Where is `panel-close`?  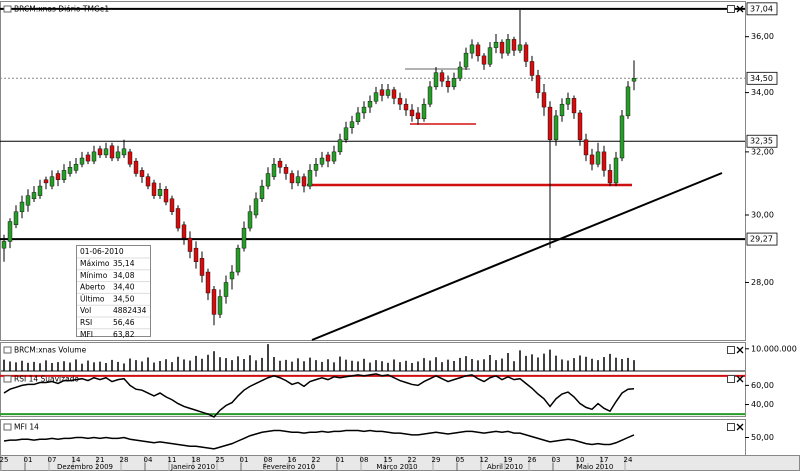
panel-close is located at coordinates (740, 427).